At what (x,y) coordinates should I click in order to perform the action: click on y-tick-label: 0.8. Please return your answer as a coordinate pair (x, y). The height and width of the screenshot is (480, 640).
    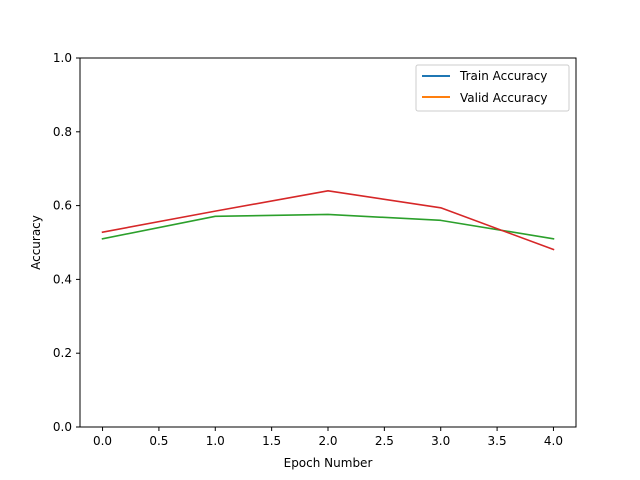
    Looking at the image, I should click on (62, 132).